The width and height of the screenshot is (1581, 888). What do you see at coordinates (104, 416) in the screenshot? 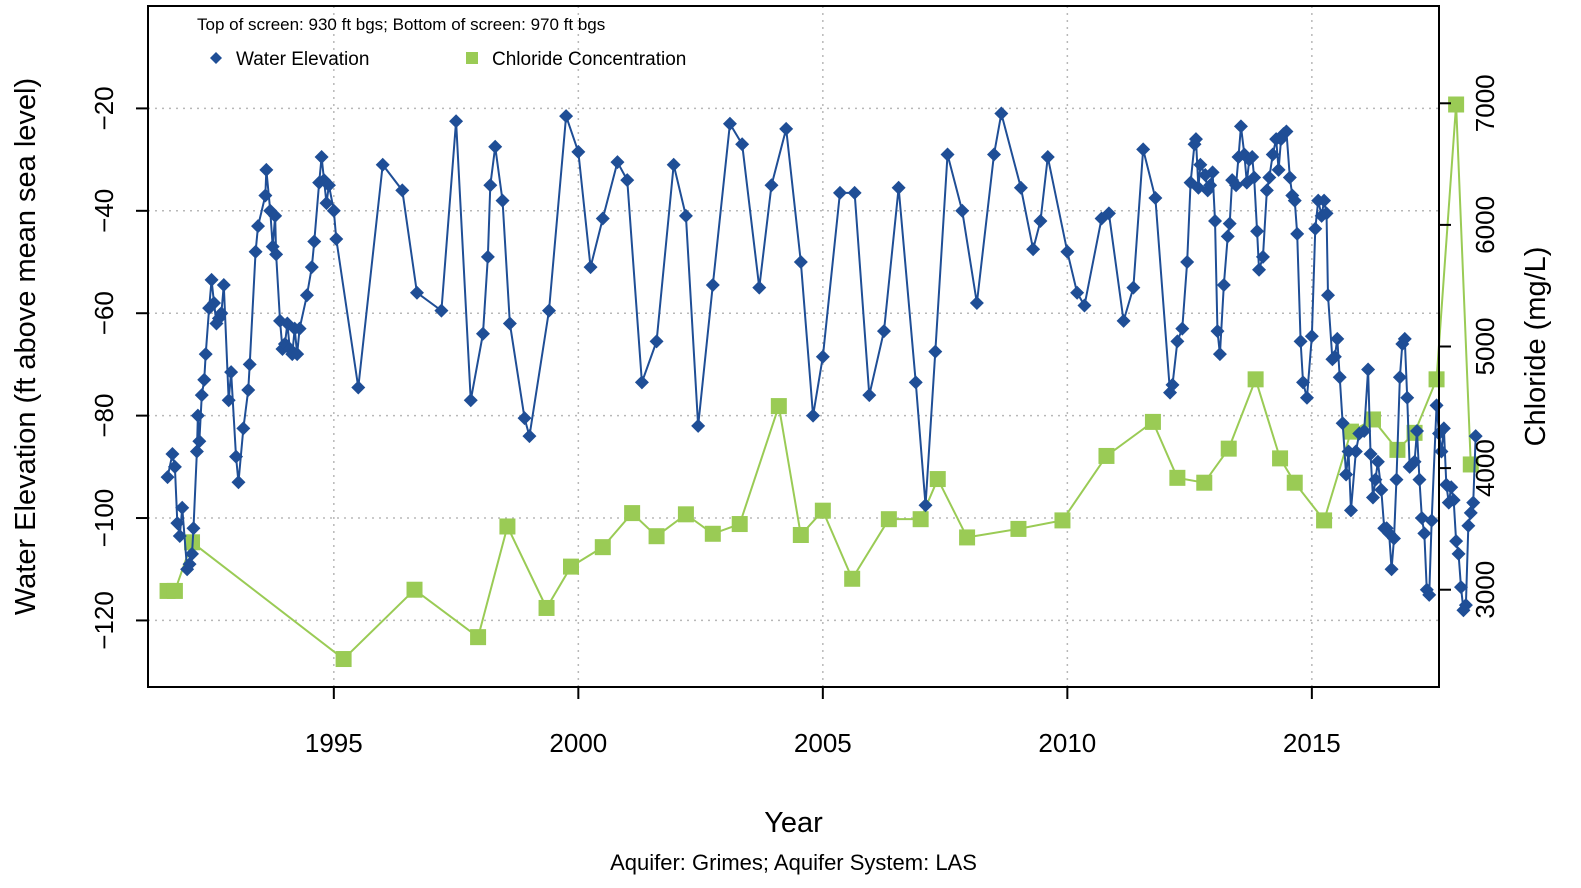
I see `y-tick-label: −80` at bounding box center [104, 416].